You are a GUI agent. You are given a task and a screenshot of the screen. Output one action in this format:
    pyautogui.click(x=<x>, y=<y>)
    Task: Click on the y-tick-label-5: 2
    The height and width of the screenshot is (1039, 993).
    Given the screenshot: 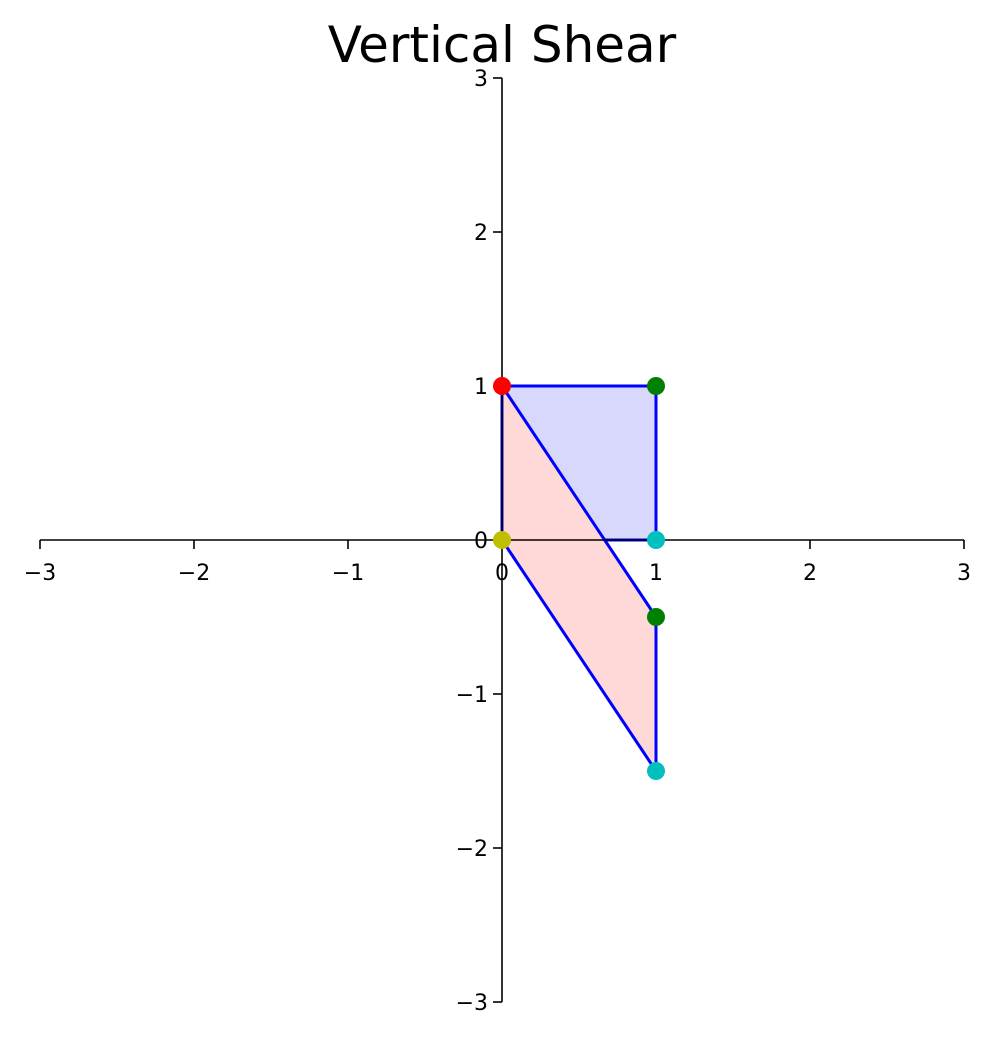 What is the action you would take?
    pyautogui.click(x=481, y=233)
    